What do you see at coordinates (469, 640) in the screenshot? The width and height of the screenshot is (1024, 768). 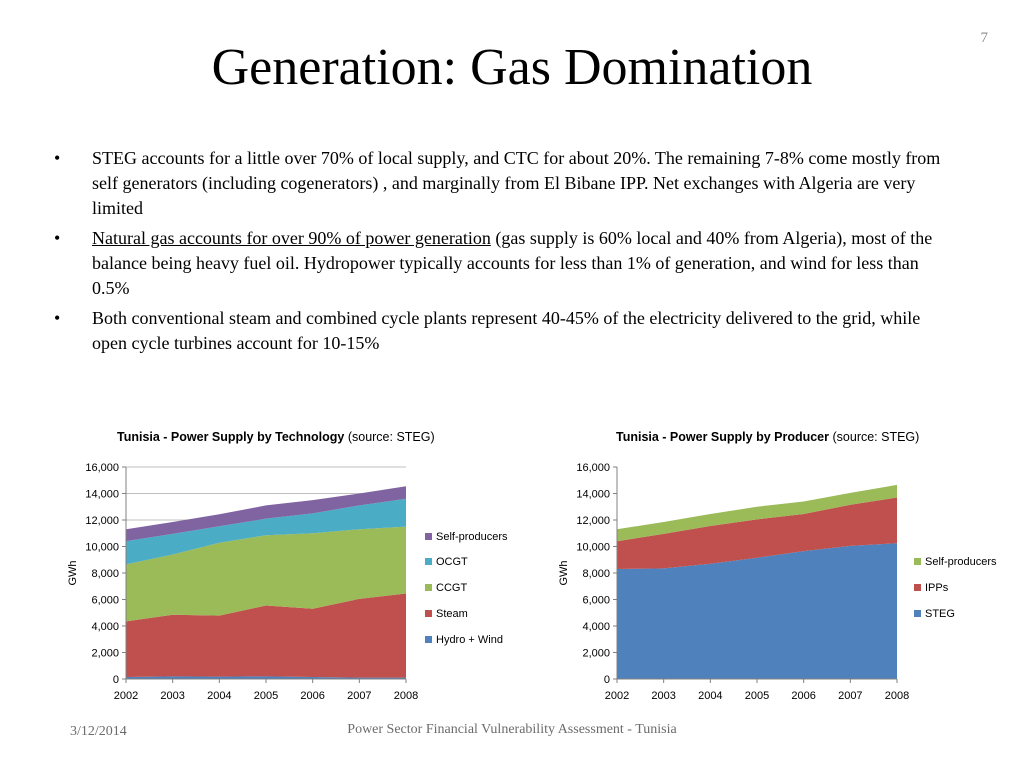 I see `legend-label: Hydro + Wind` at bounding box center [469, 640].